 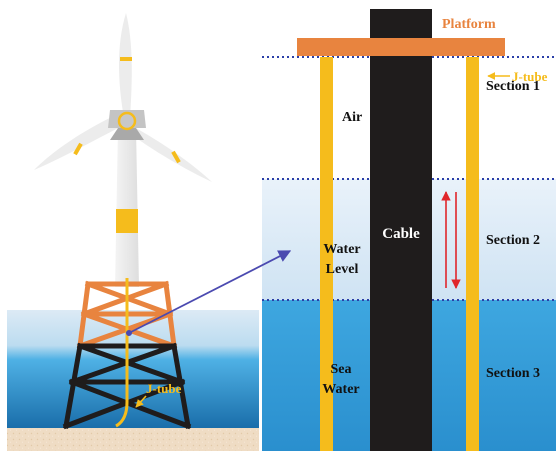 What do you see at coordinates (341, 369) in the screenshot?
I see `zone-sea-water-label-line1: Sea` at bounding box center [341, 369].